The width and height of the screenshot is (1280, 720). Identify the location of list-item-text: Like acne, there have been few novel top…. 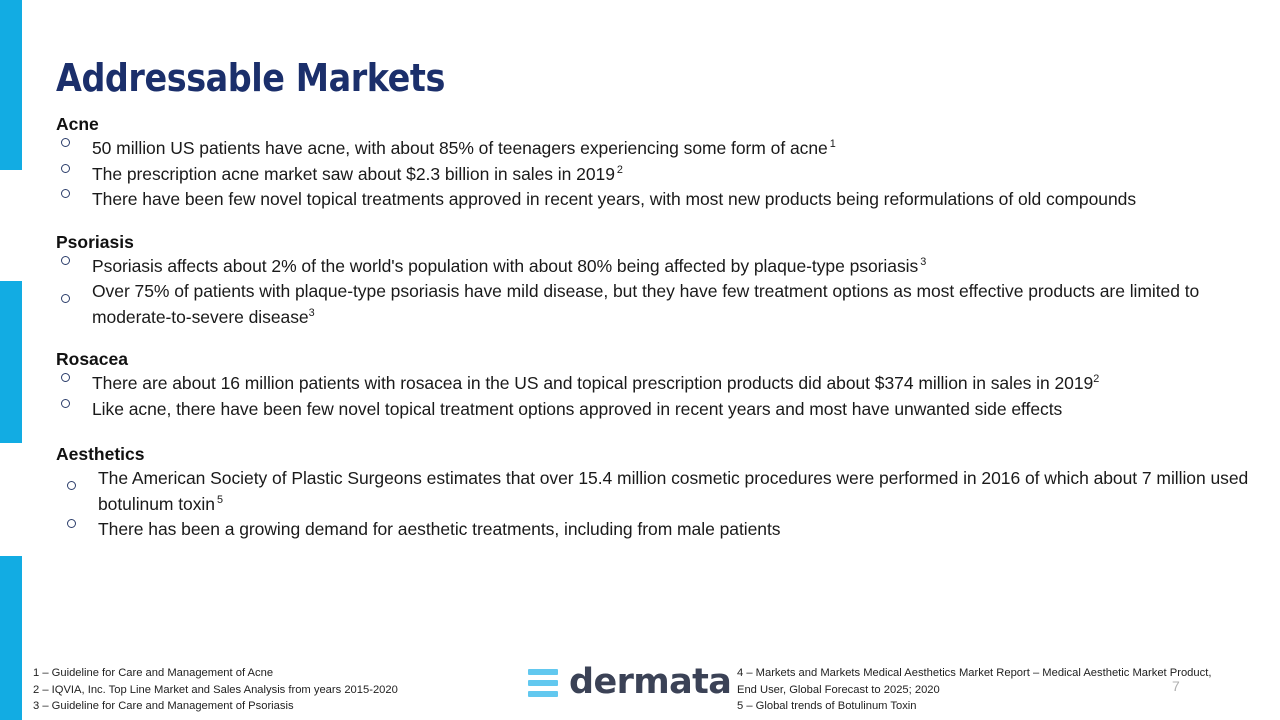
(577, 408).